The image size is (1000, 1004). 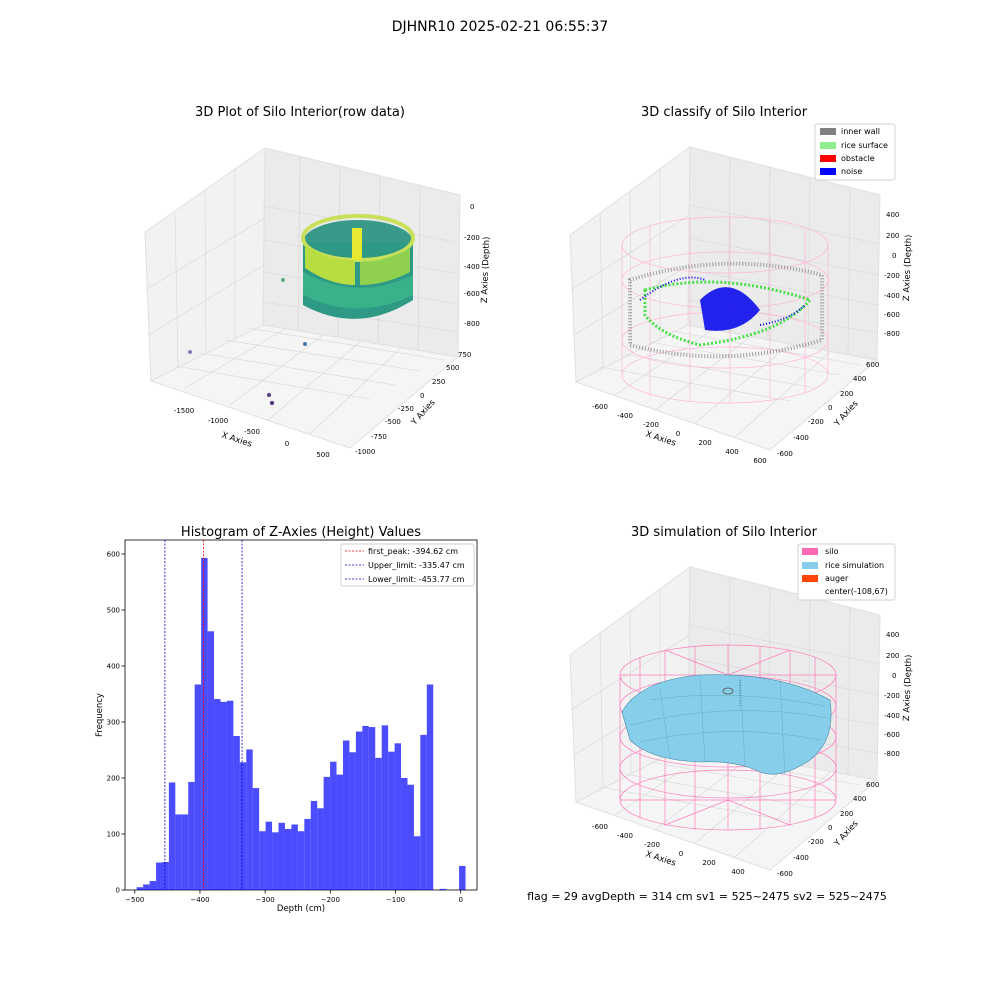 I want to click on raw-ytick: 0, so click(x=422, y=396).